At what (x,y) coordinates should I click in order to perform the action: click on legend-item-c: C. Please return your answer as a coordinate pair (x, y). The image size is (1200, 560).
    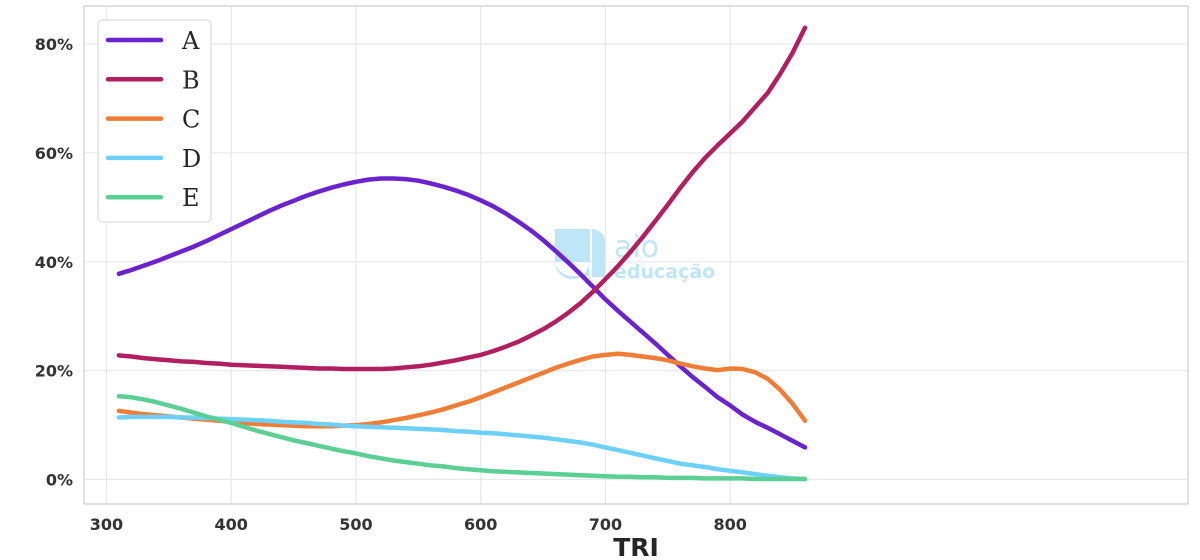
    Looking at the image, I should click on (152, 120).